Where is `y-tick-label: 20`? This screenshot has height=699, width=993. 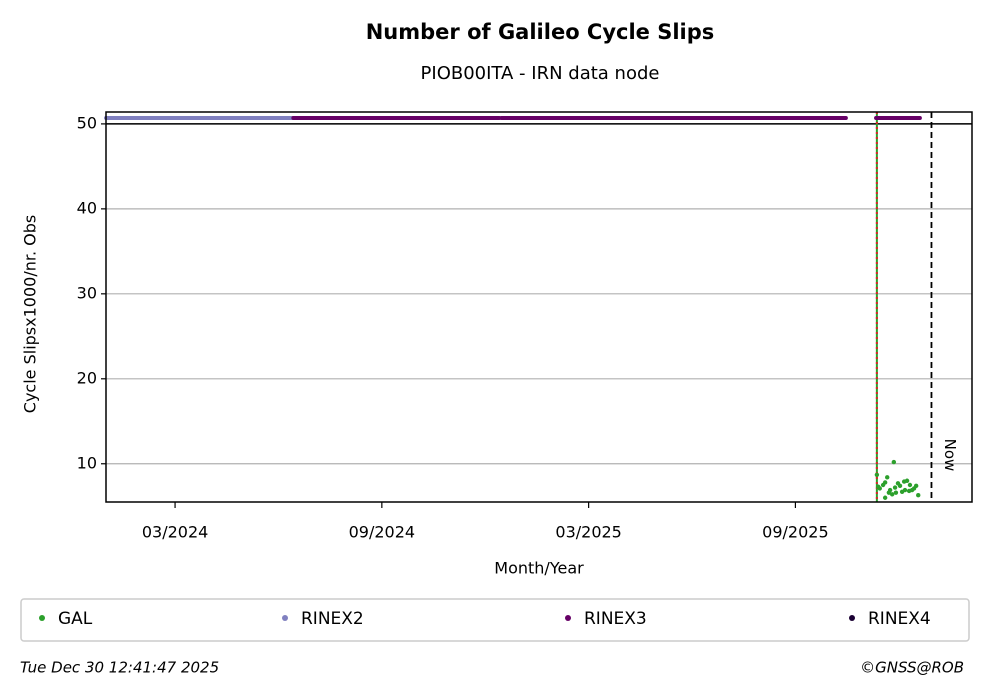
y-tick-label: 20 is located at coordinates (87, 377).